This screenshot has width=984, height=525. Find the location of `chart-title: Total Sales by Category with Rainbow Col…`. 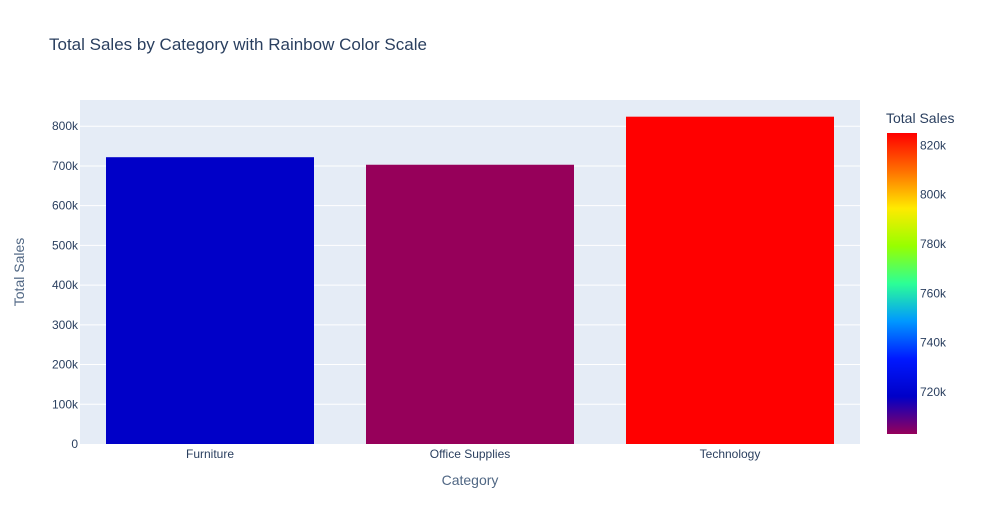

chart-title: Total Sales by Category with Rainbow Col… is located at coordinates (238, 44).